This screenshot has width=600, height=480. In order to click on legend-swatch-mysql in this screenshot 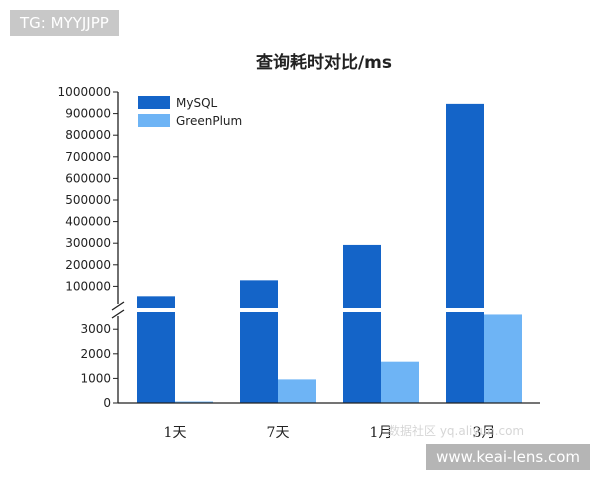, I will do `click(154, 102)`.